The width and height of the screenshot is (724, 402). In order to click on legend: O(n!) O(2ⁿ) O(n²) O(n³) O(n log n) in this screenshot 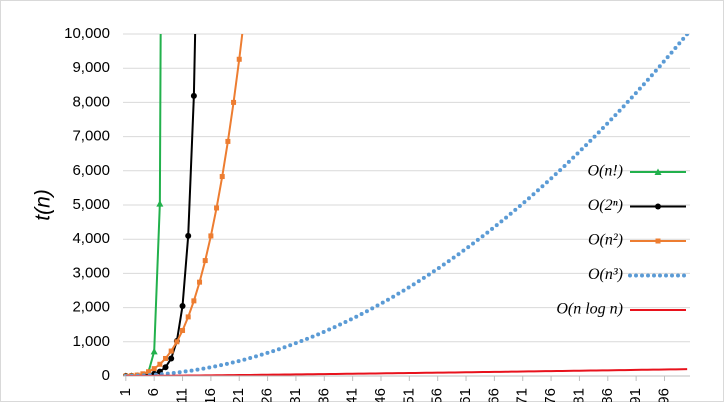, I will do `click(622, 240)`.